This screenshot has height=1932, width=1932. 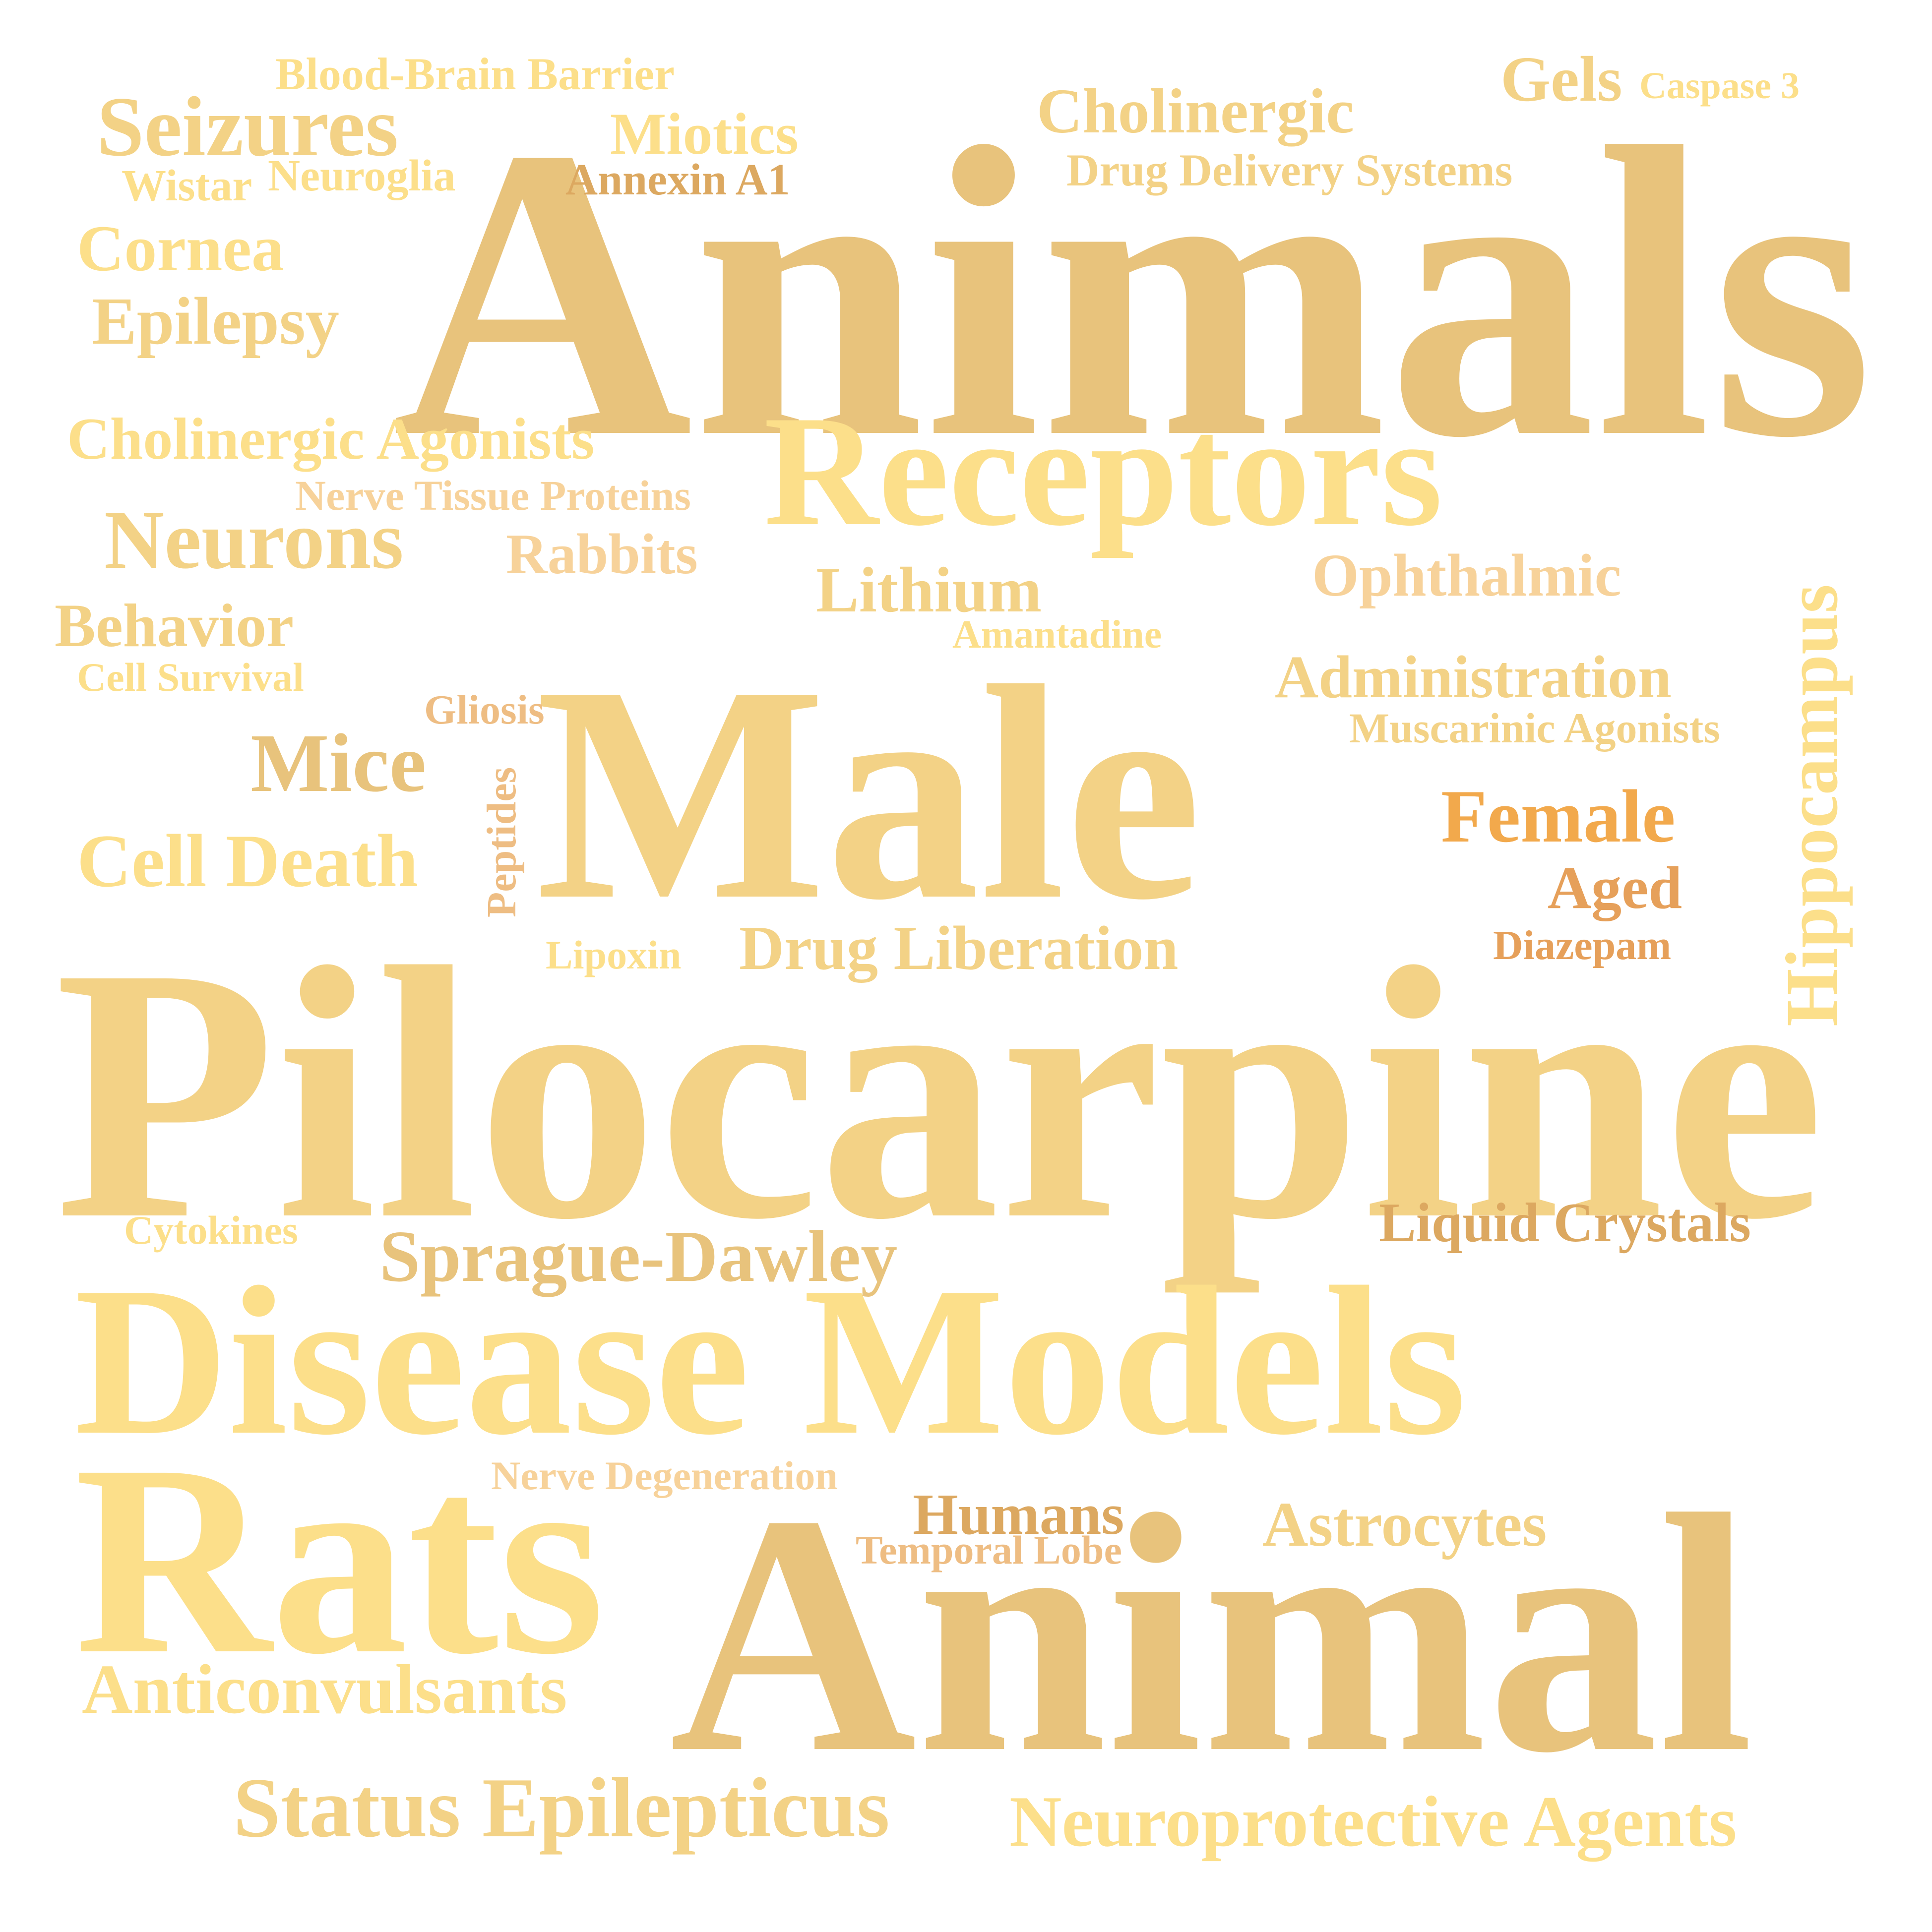 I want to click on word-male: Male, so click(x=869, y=793).